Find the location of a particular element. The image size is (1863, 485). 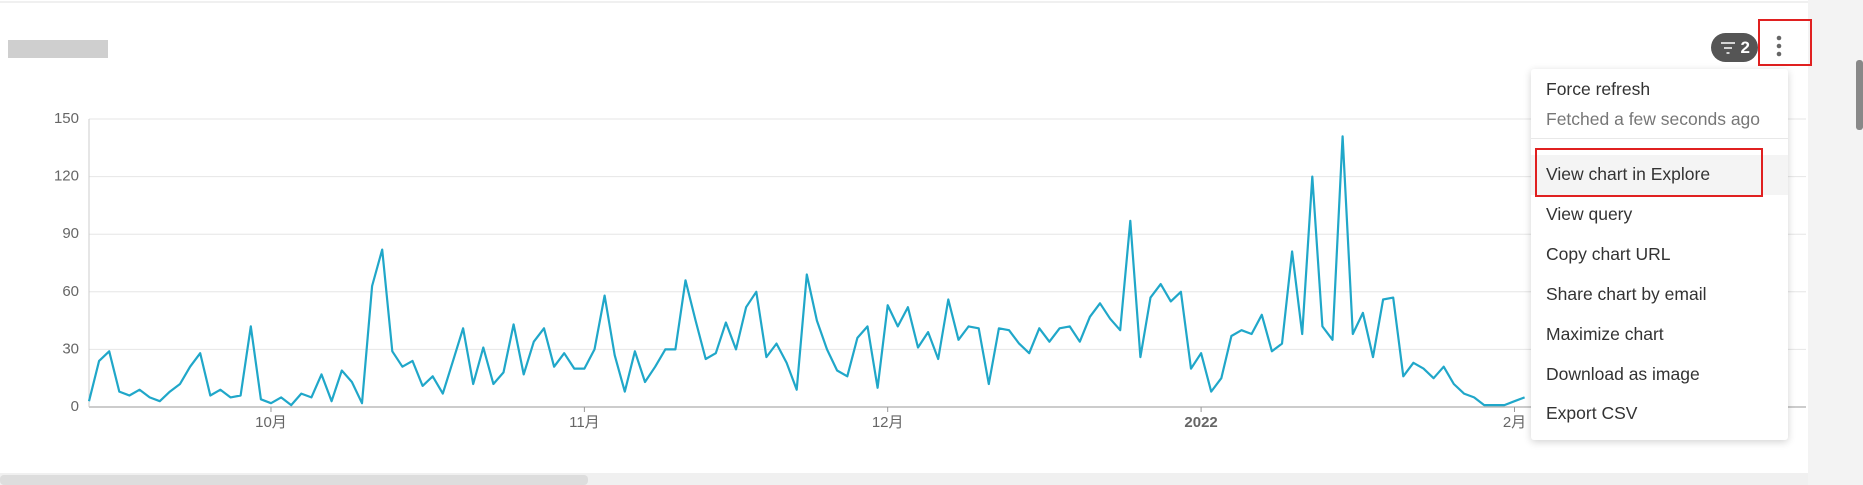

y-tick-label: 90 is located at coordinates (70, 233).